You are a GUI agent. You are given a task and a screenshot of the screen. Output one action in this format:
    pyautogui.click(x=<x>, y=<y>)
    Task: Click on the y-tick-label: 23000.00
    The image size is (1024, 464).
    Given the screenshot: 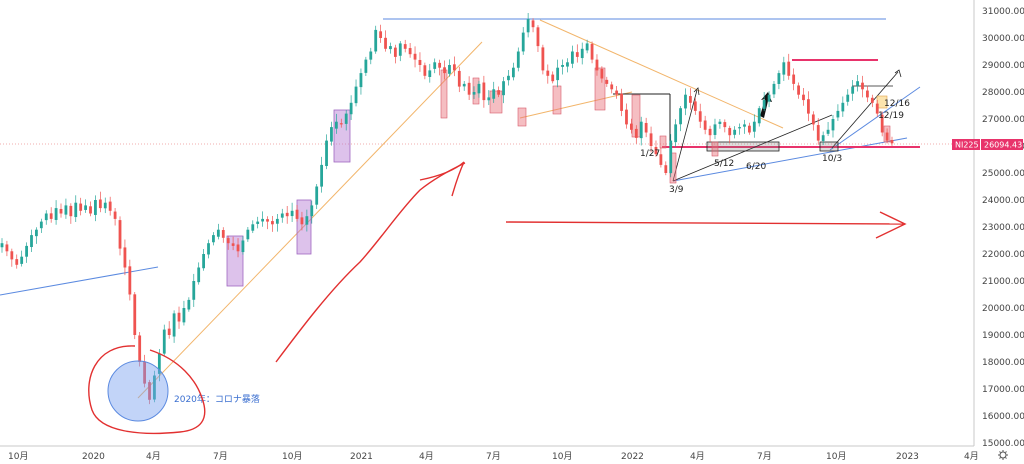 What is the action you would take?
    pyautogui.click(x=1003, y=228)
    